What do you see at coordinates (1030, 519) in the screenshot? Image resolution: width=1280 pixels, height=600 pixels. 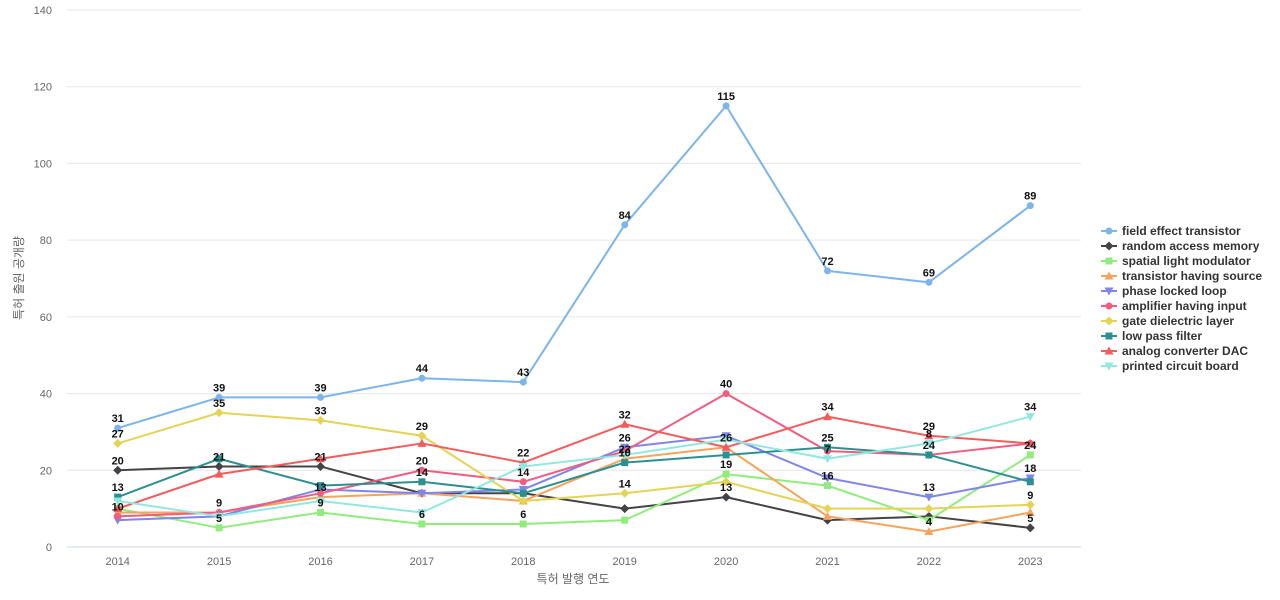 I see `data-label: 5` at bounding box center [1030, 519].